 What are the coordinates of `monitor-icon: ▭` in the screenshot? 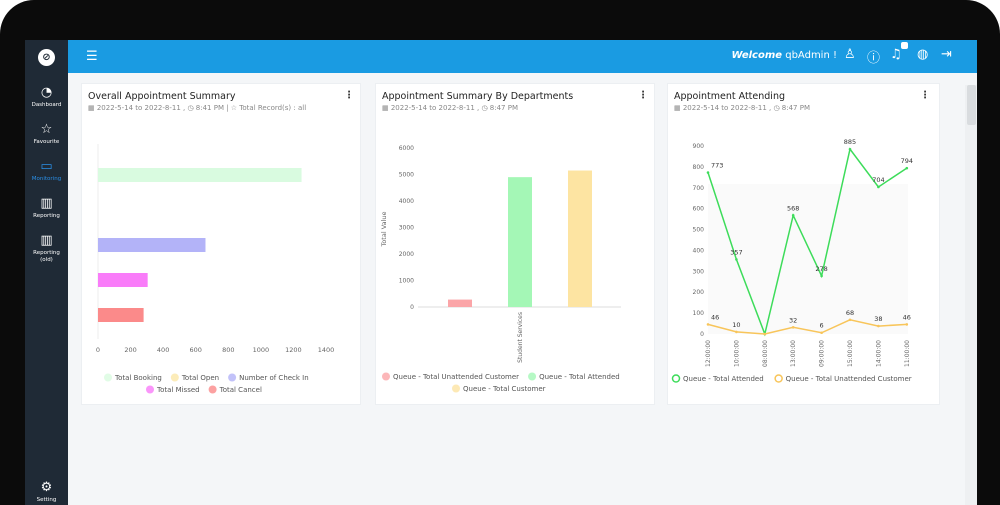 It's located at (46, 166).